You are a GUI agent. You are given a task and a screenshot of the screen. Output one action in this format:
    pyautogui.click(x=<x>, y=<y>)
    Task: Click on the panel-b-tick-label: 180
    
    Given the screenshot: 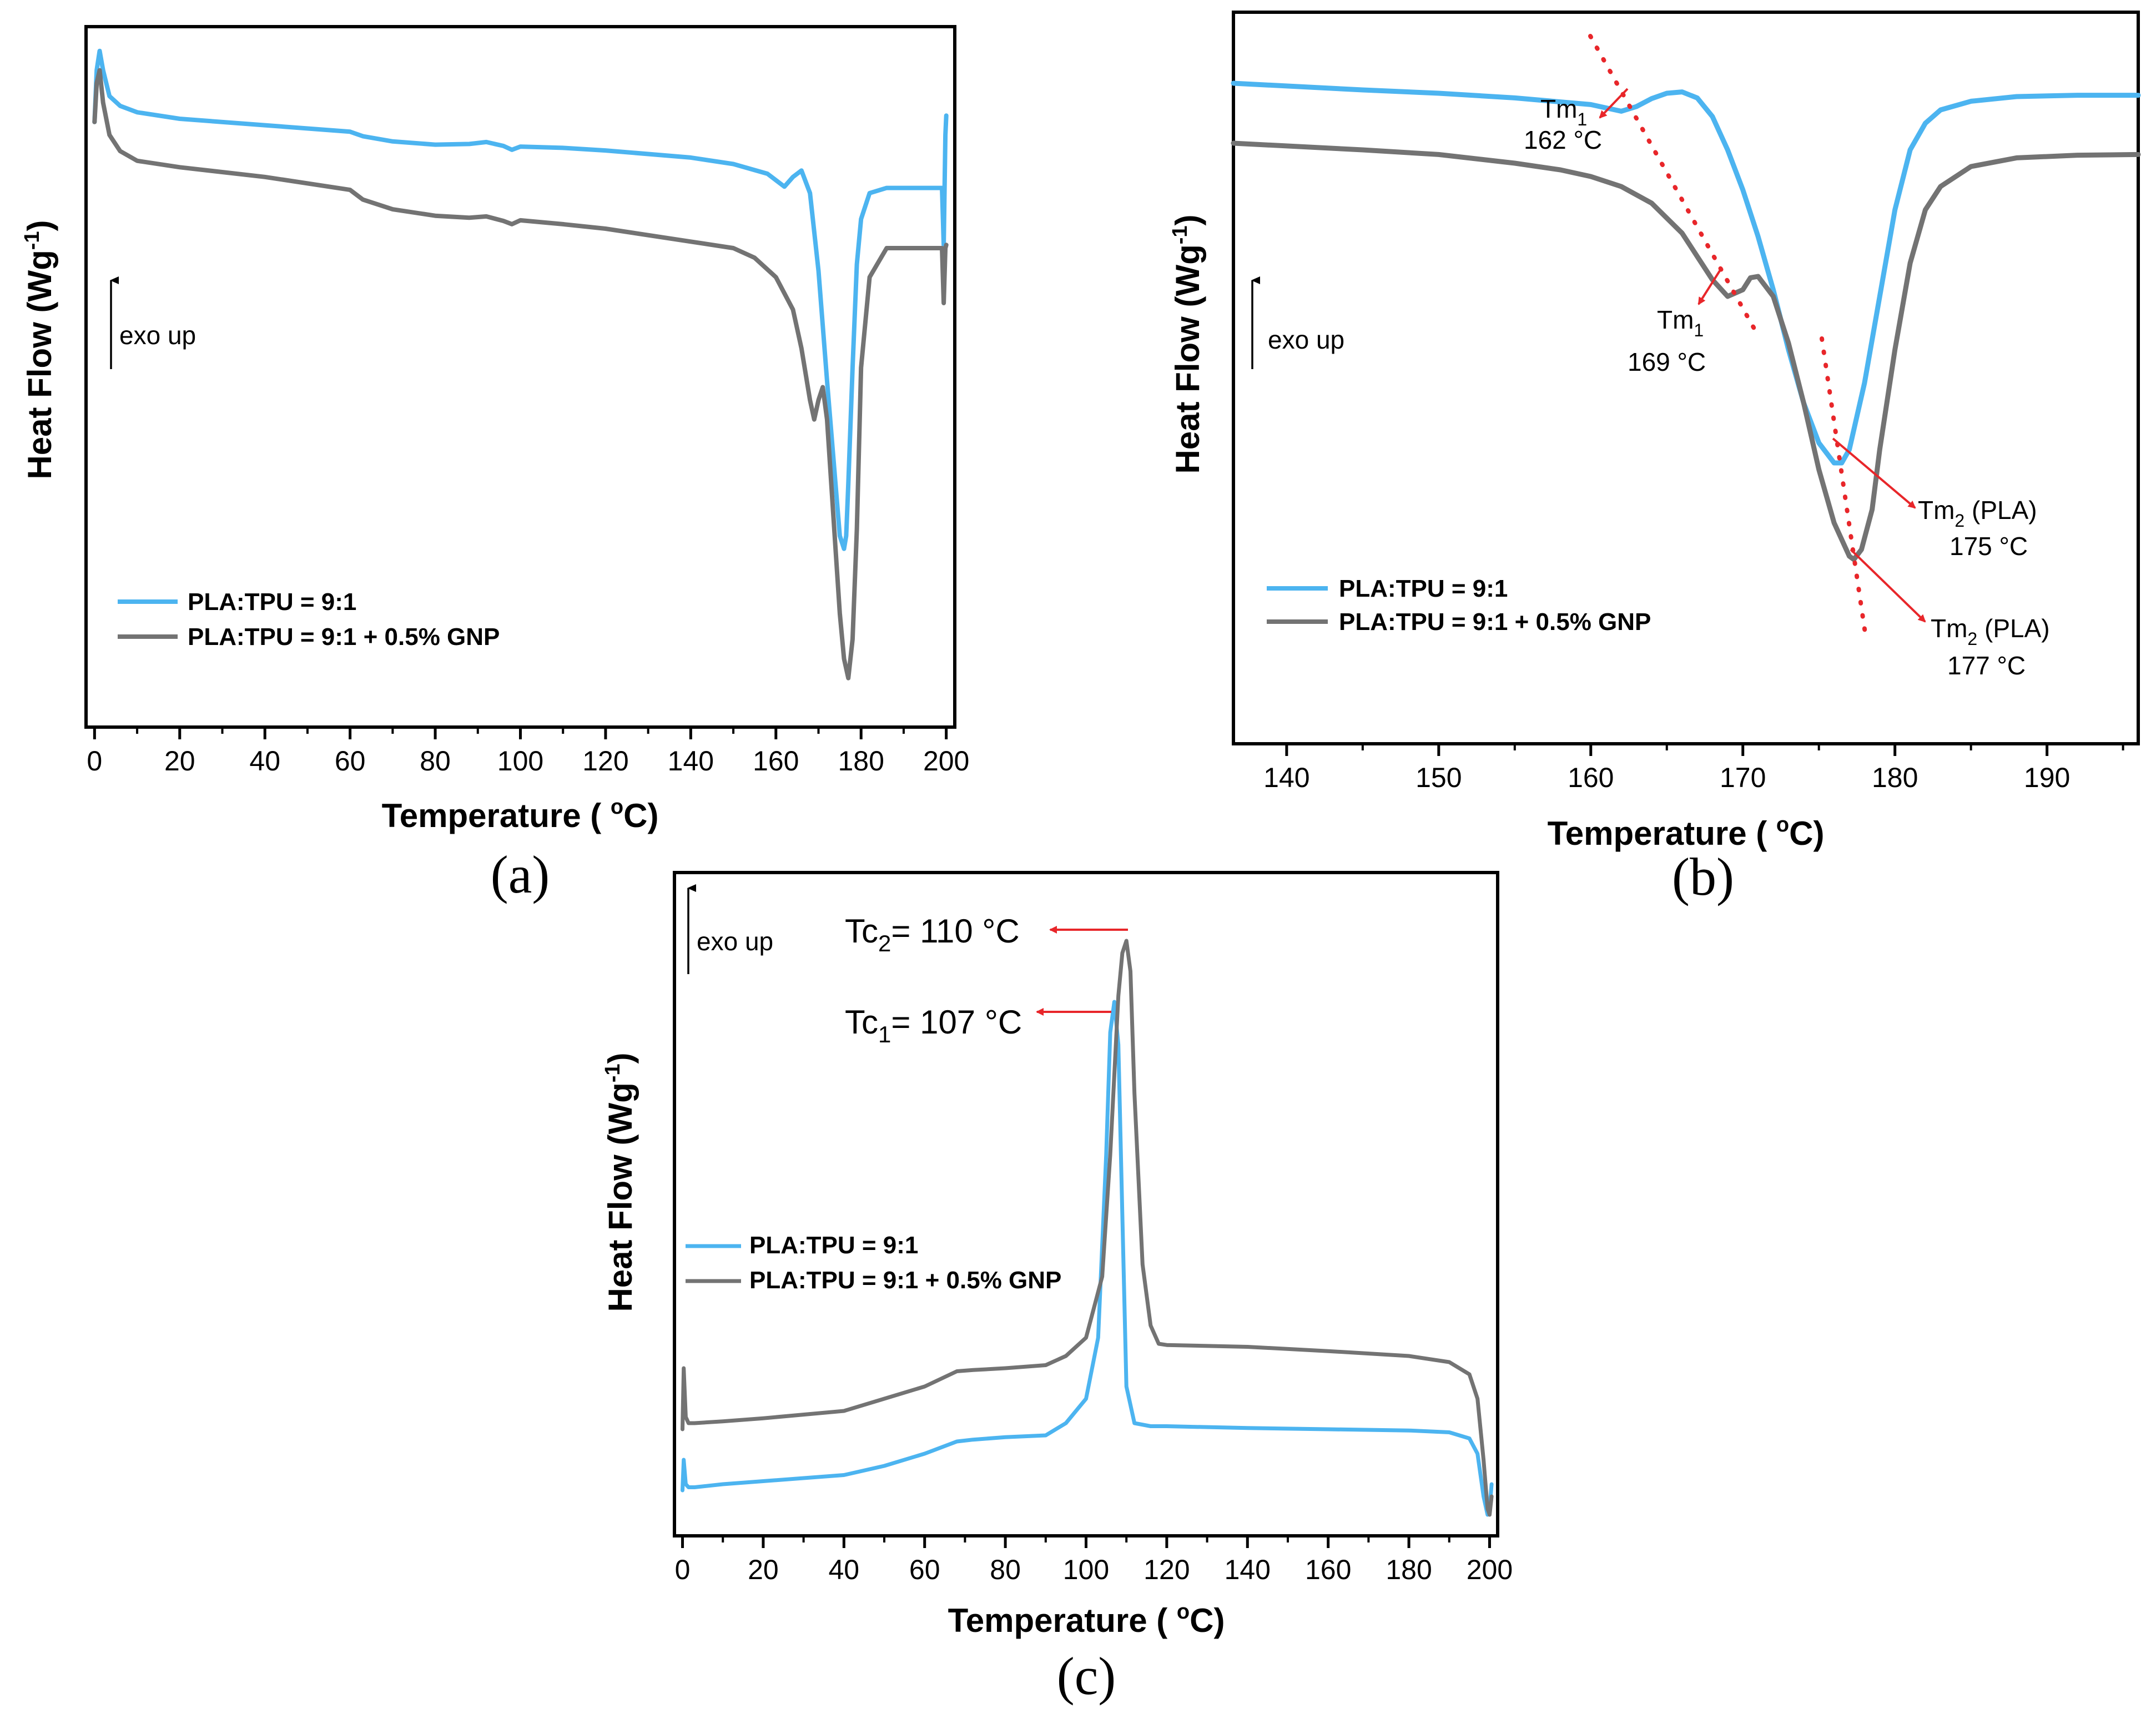 What is the action you would take?
    pyautogui.click(x=1895, y=777)
    